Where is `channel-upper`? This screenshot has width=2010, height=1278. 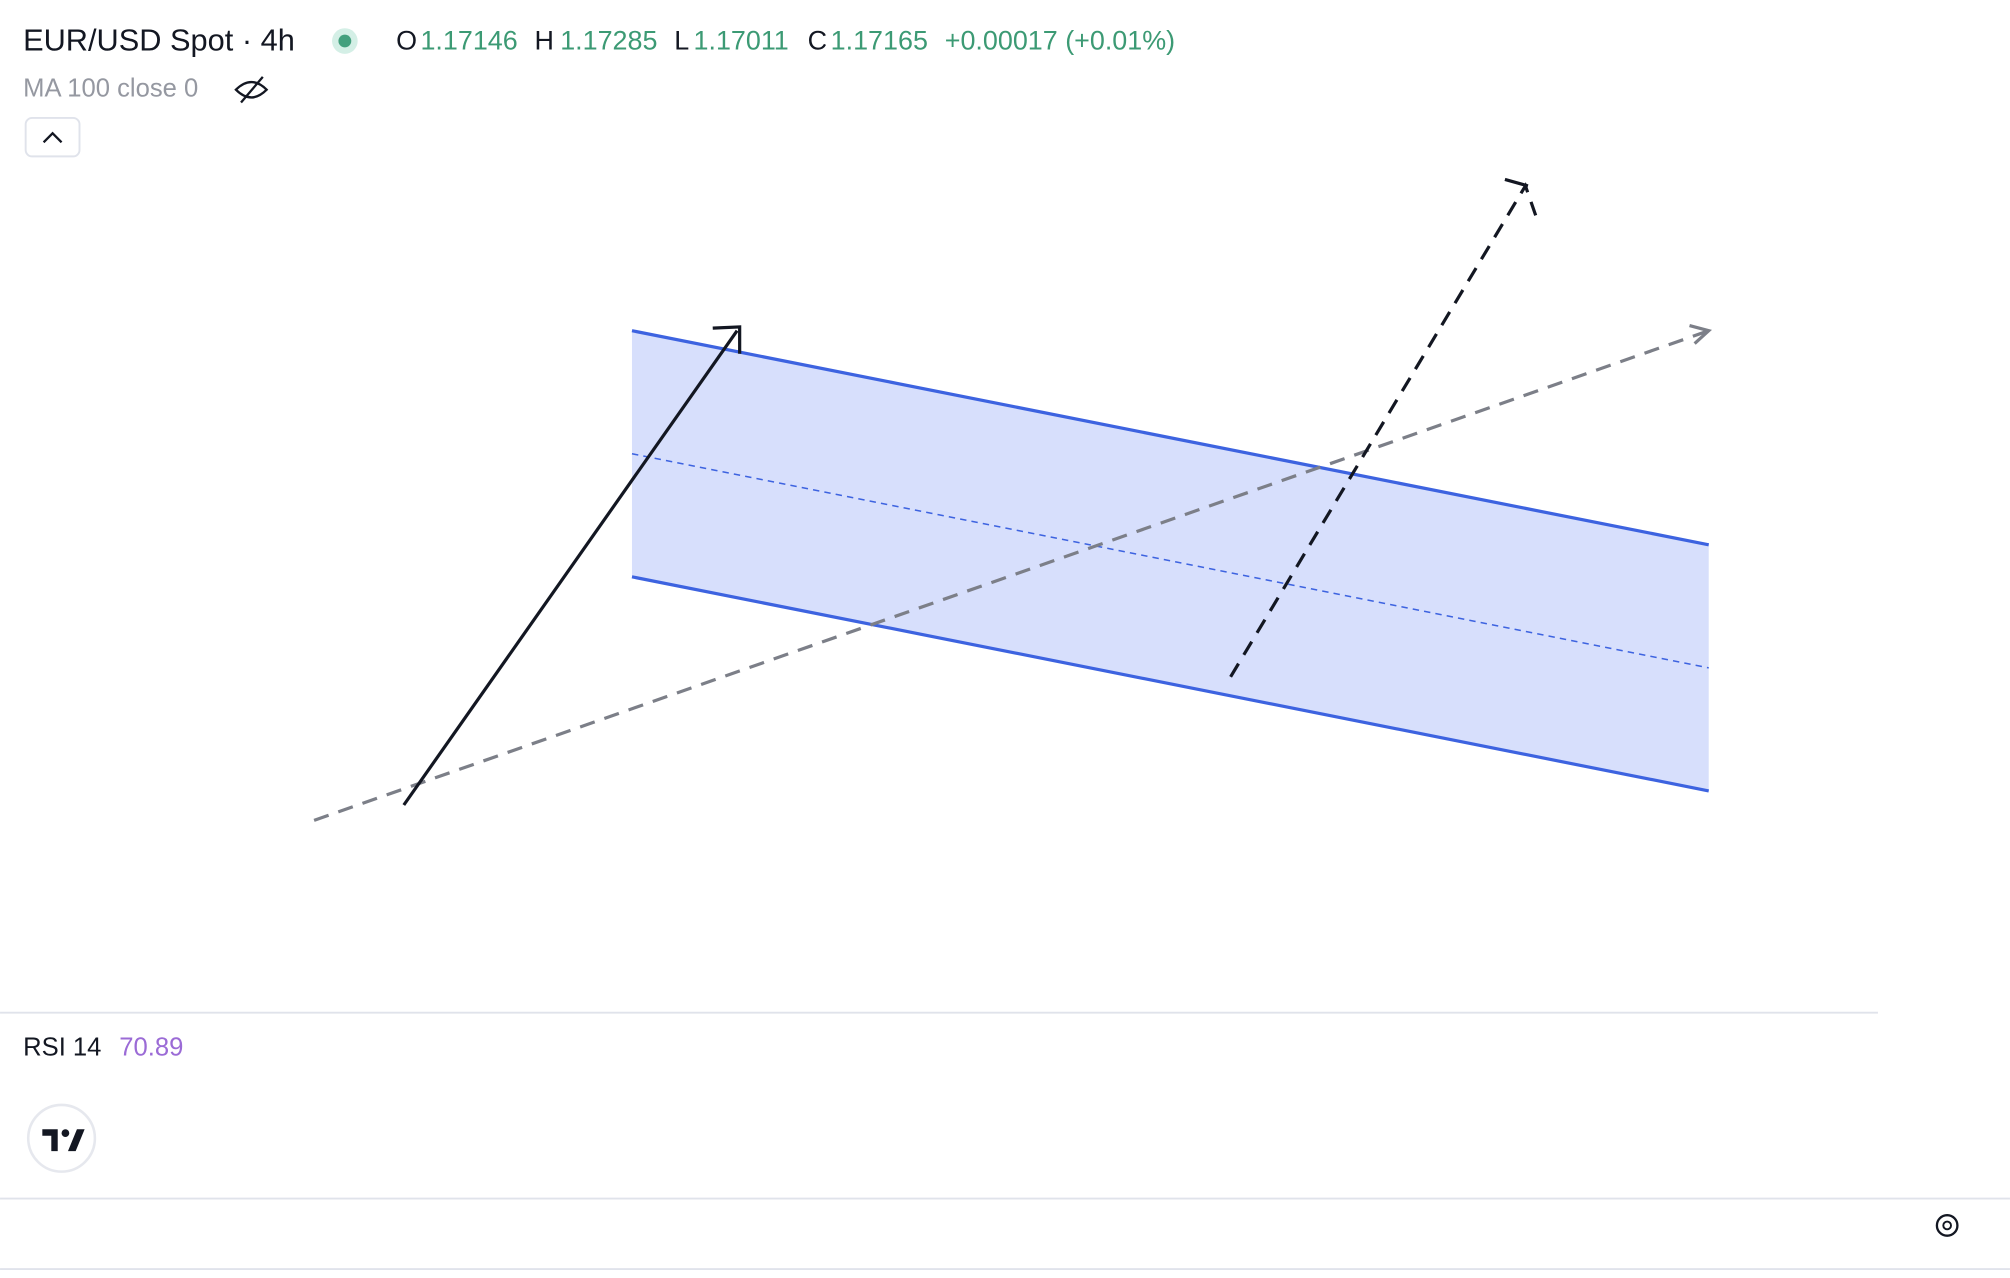
channel-upper is located at coordinates (1170, 438).